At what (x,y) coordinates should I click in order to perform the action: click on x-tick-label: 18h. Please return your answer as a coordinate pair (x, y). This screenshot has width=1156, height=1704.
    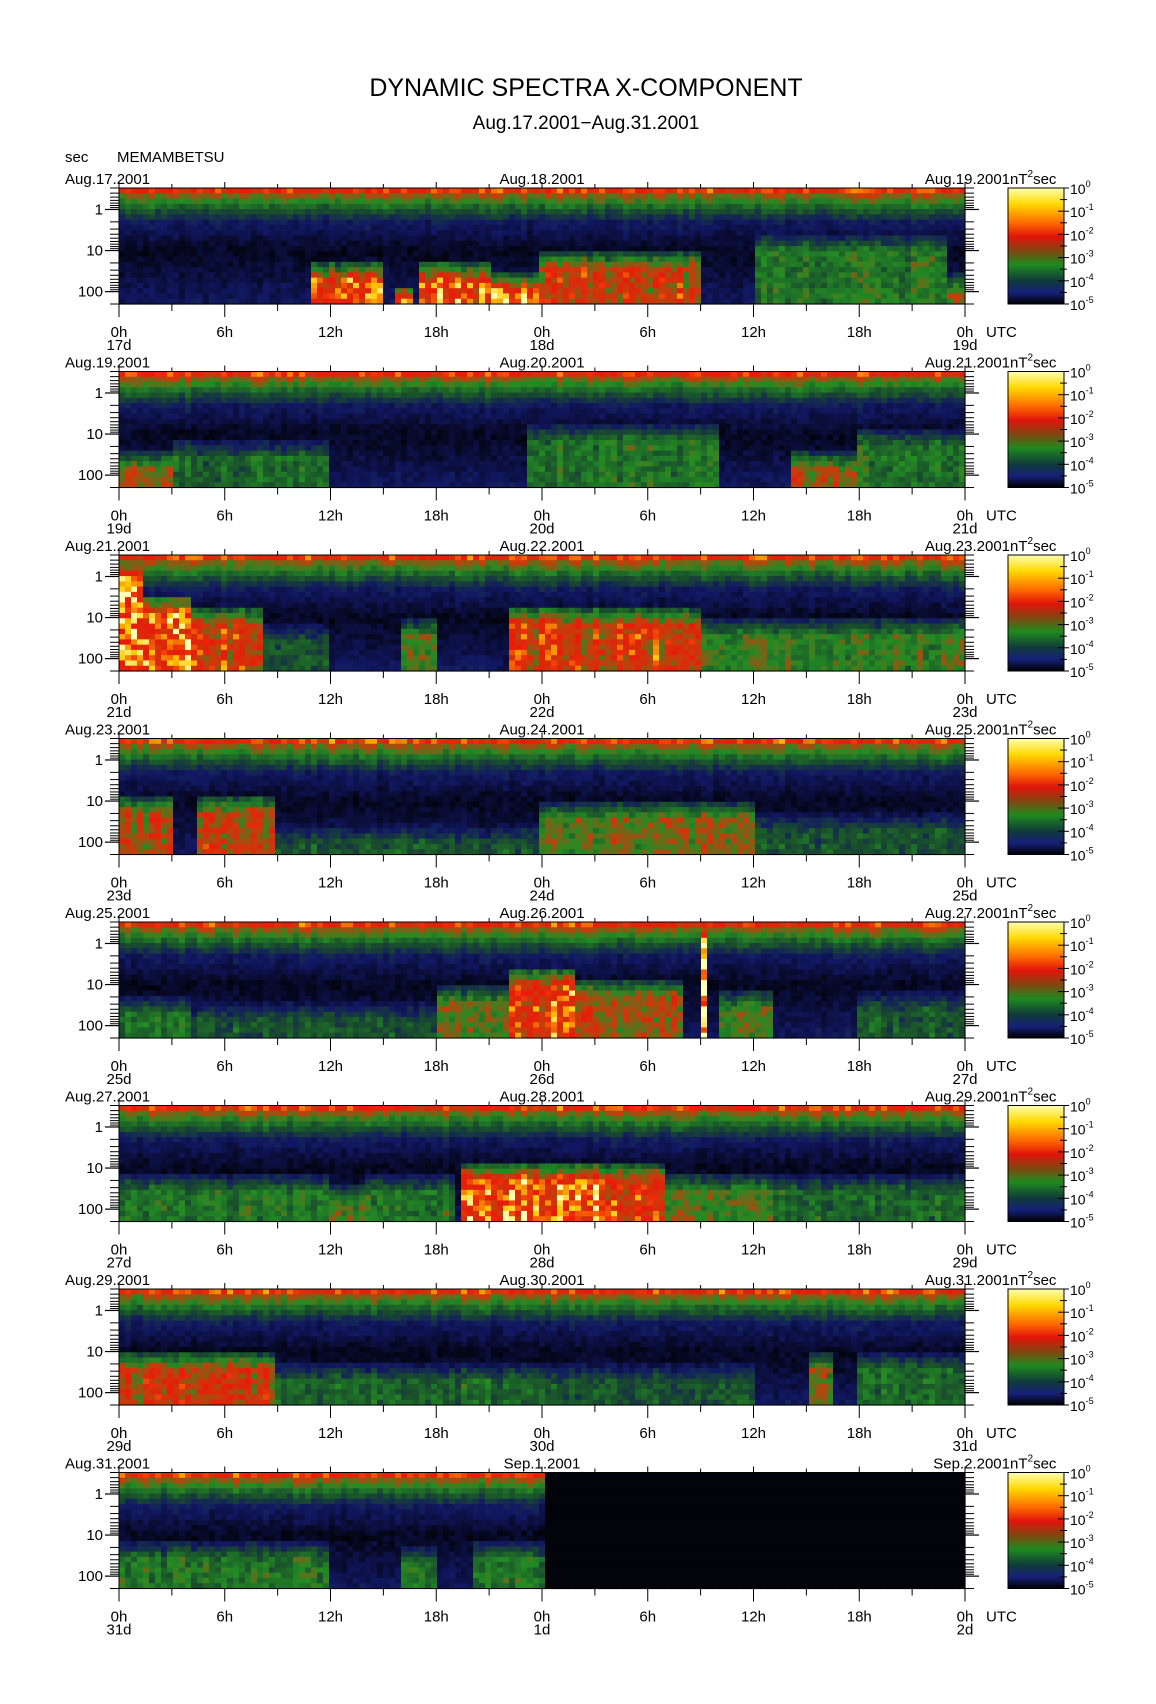
    Looking at the image, I should click on (436, 332).